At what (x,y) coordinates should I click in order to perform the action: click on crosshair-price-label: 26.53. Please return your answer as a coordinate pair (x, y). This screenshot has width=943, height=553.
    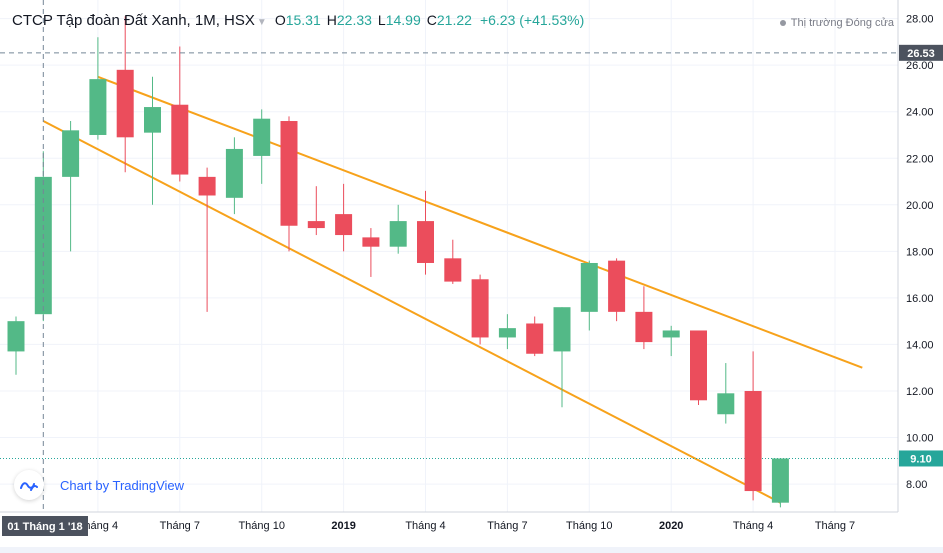
    Looking at the image, I should click on (921, 54).